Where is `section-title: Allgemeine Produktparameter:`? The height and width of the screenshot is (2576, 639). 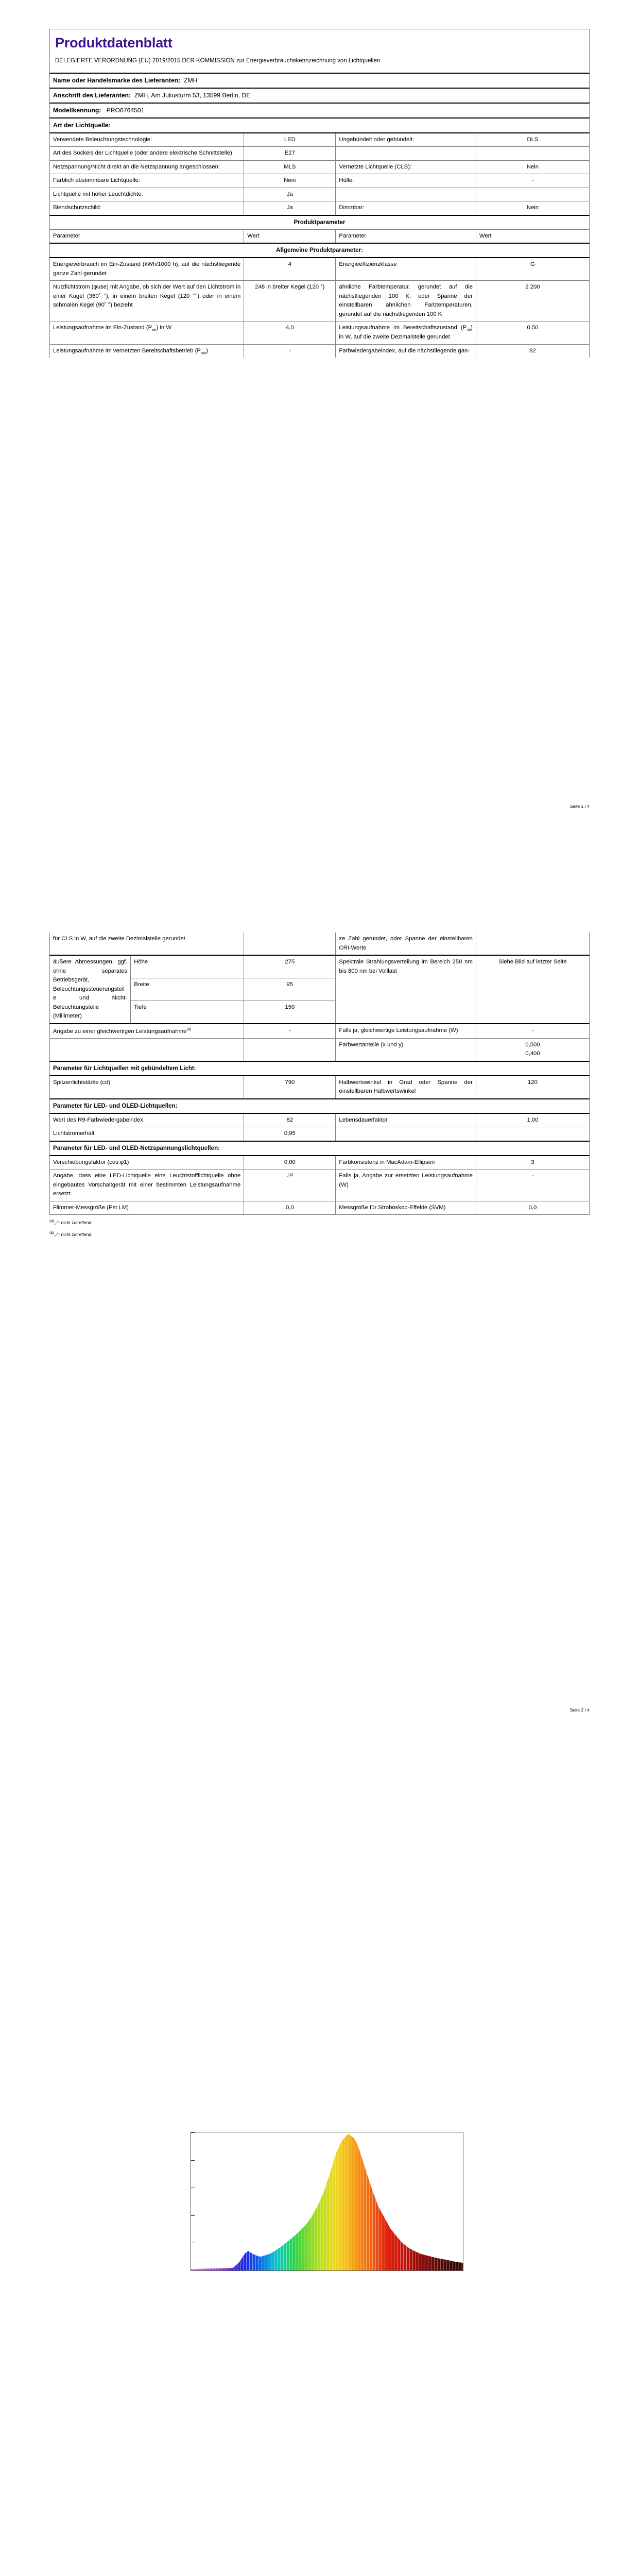
section-title: Allgemeine Produktparameter: is located at coordinates (319, 250).